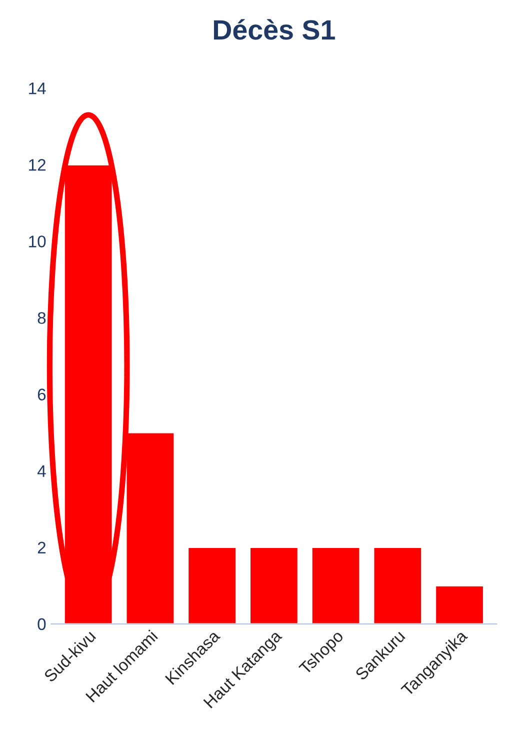 This screenshot has height=734, width=512. What do you see at coordinates (41, 471) in the screenshot?
I see `y-tick-label: 4` at bounding box center [41, 471].